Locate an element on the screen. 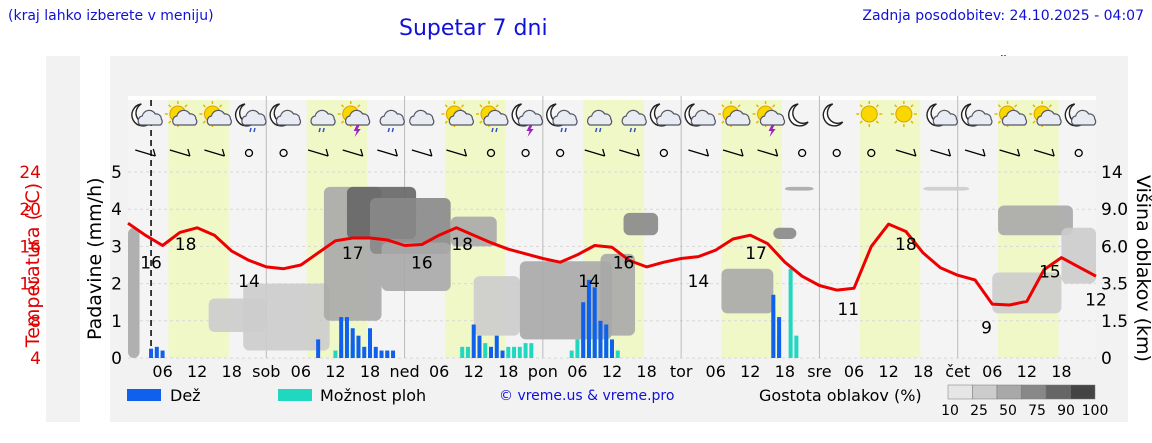 This screenshot has height=443, width=1152. legend-rain-swatch is located at coordinates (144, 395).